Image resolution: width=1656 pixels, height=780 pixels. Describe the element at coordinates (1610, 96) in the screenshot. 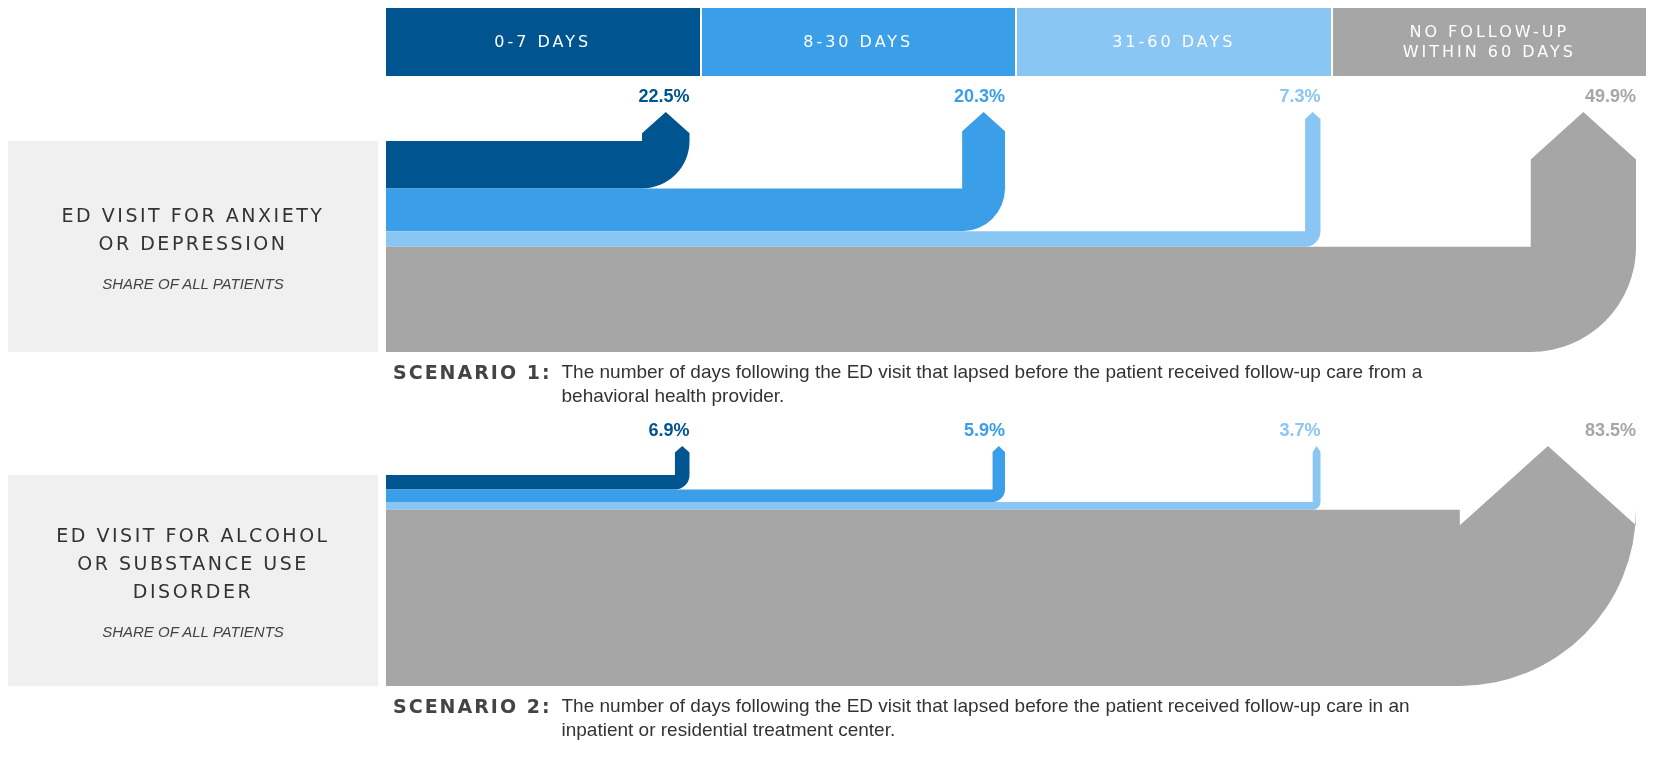

I see `data-label: 49.9%` at that location.